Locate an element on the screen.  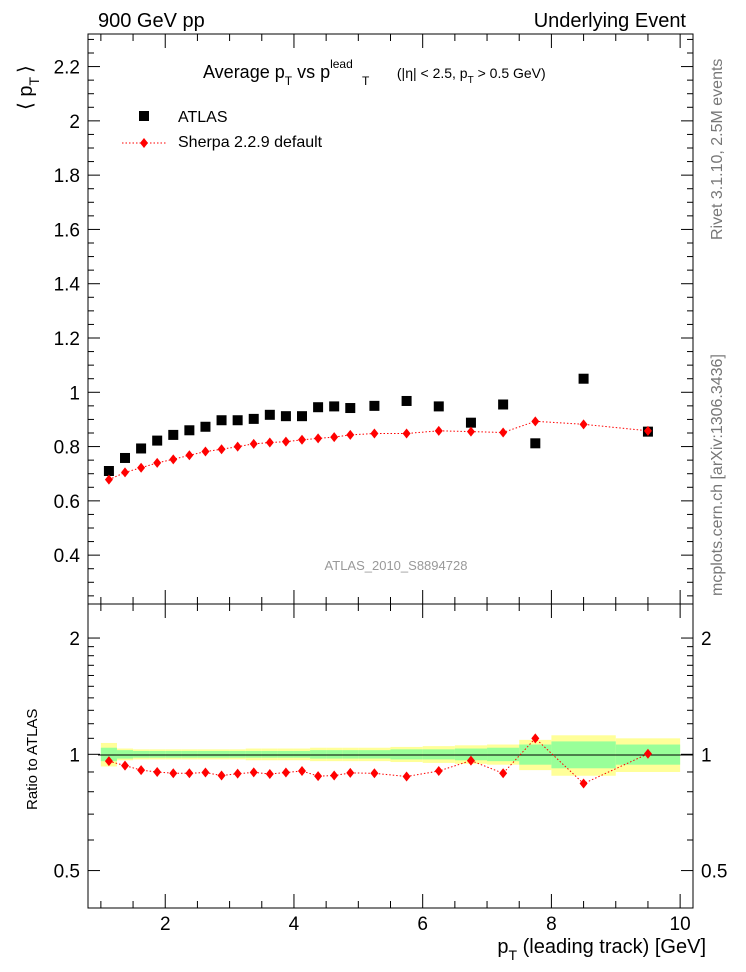
main-y-axis-label: ⟨ pT ⟩ is located at coordinates (28, 87).